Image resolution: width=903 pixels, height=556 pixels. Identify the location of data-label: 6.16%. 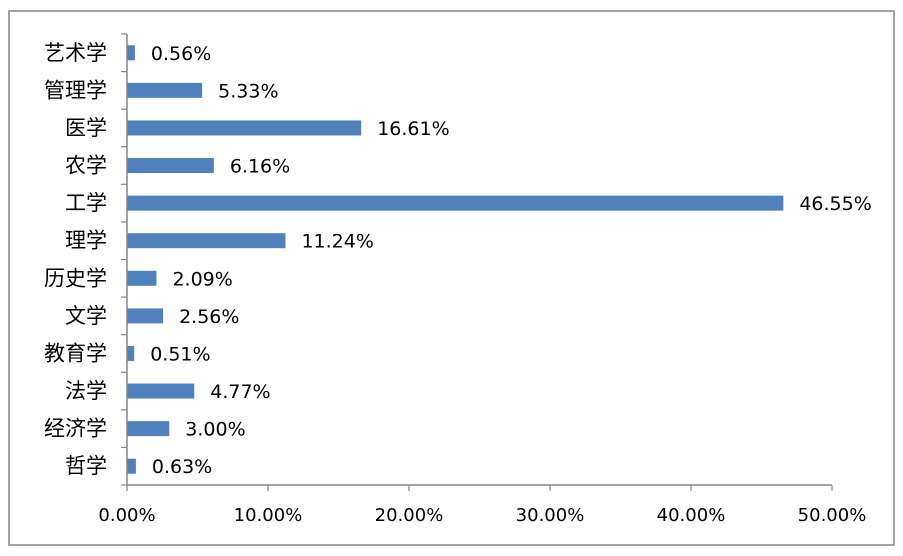
(260, 167).